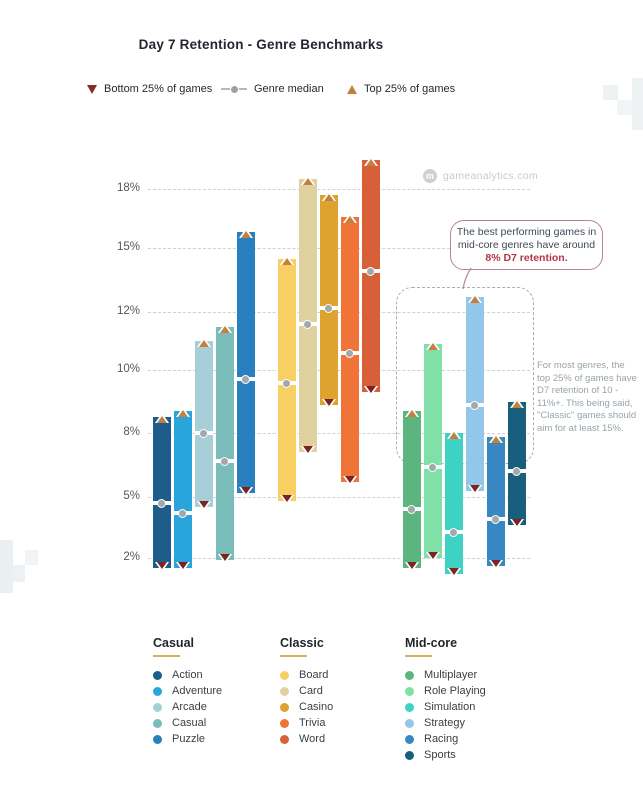  Describe the element at coordinates (131, 496) in the screenshot. I see `y-tick-5%: 5%` at that location.